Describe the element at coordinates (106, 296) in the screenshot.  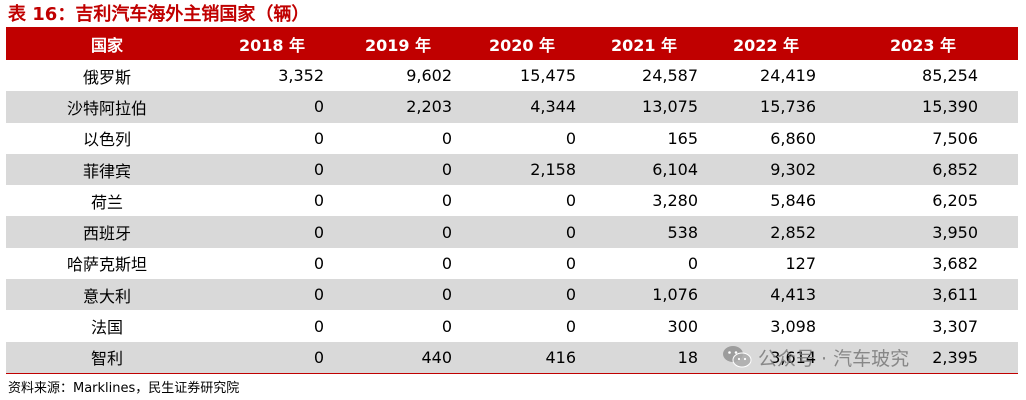
I see `country-cell: 意大利` at that location.